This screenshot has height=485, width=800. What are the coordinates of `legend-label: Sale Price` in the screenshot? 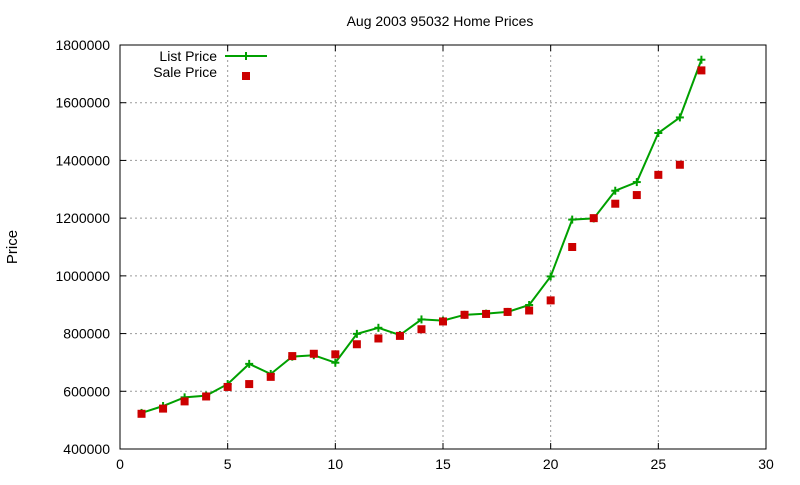 It's located at (185, 72).